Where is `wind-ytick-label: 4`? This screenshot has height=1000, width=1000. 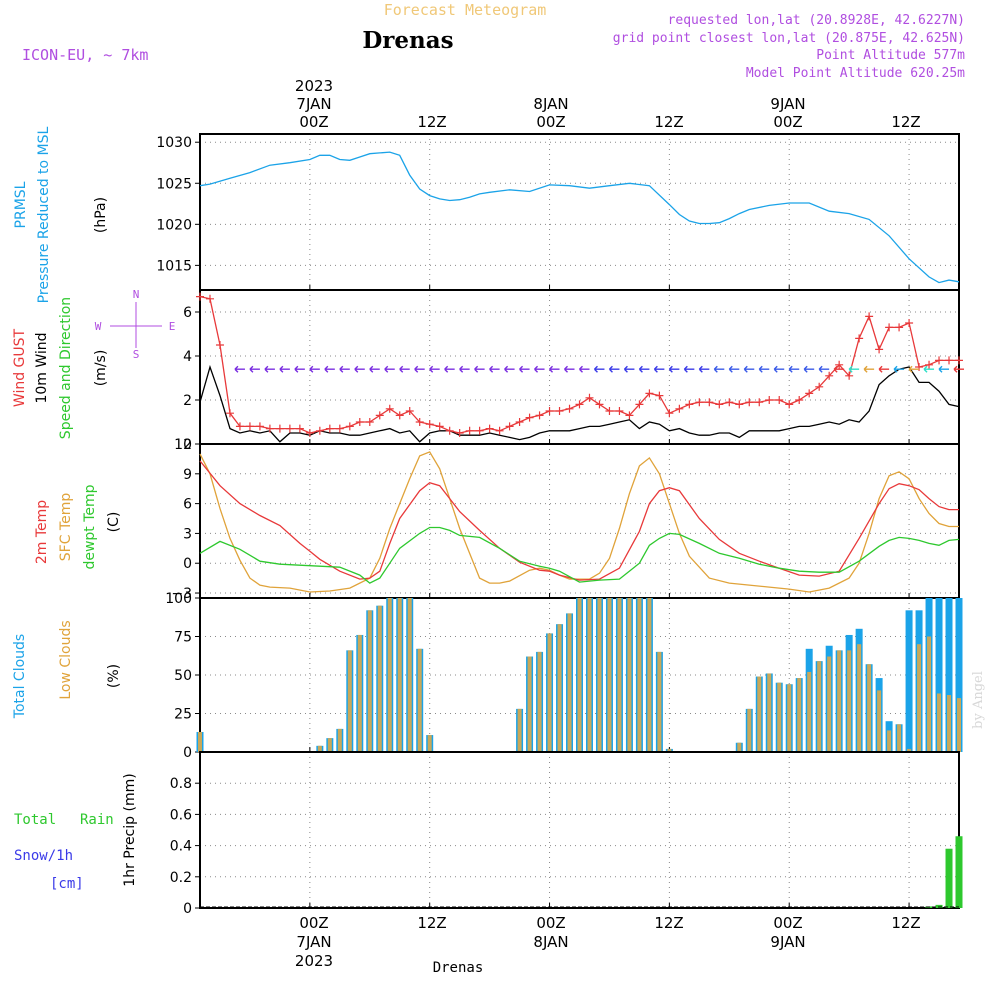 wind-ytick-label: 4 is located at coordinates (187, 357).